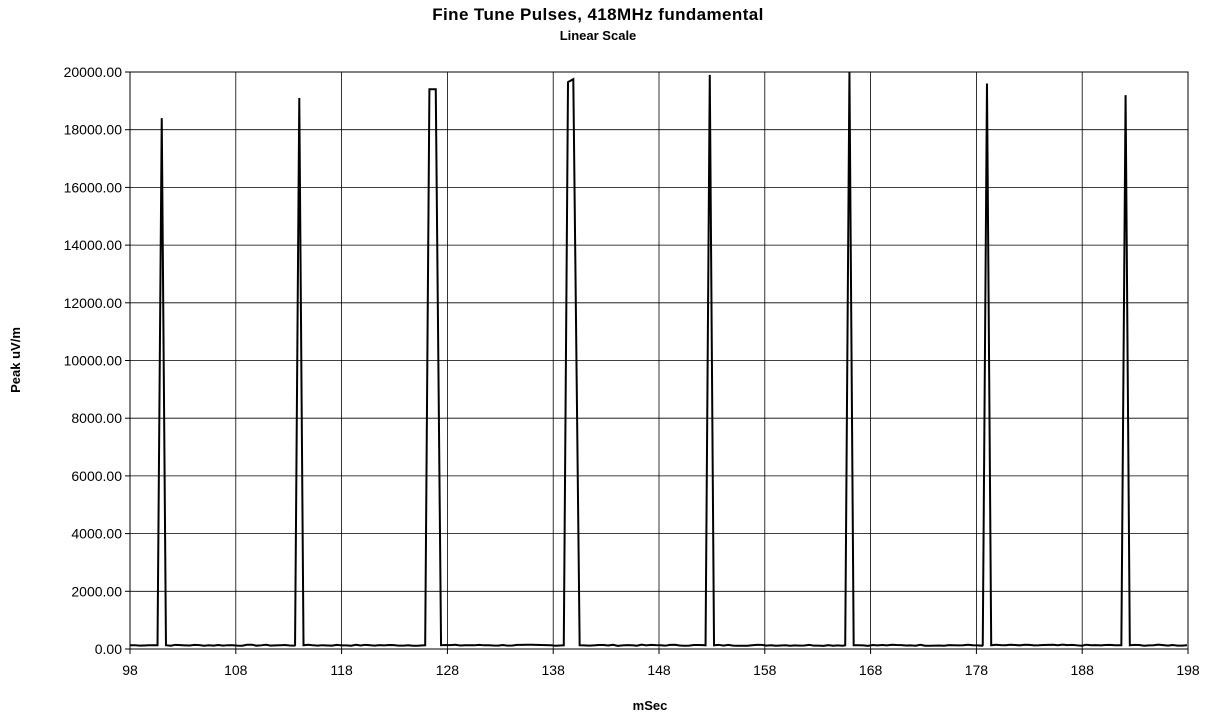 Image resolution: width=1215 pixels, height=716 pixels. I want to click on y-tick-label: 4000.00, so click(96, 534).